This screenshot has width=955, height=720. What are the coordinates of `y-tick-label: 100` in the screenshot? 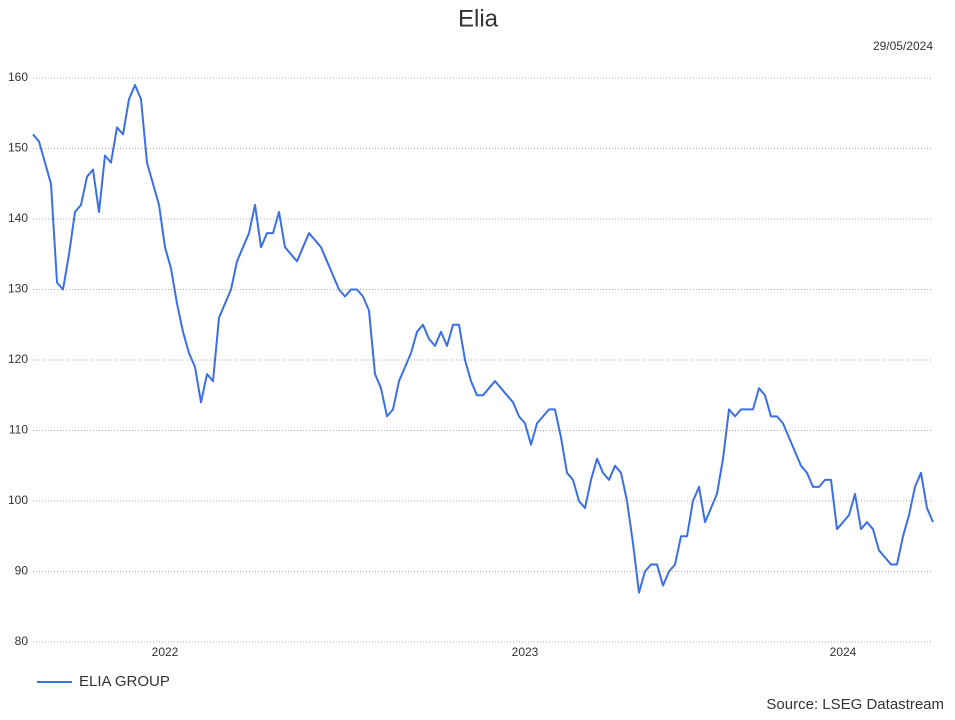 It's located at (18, 500).